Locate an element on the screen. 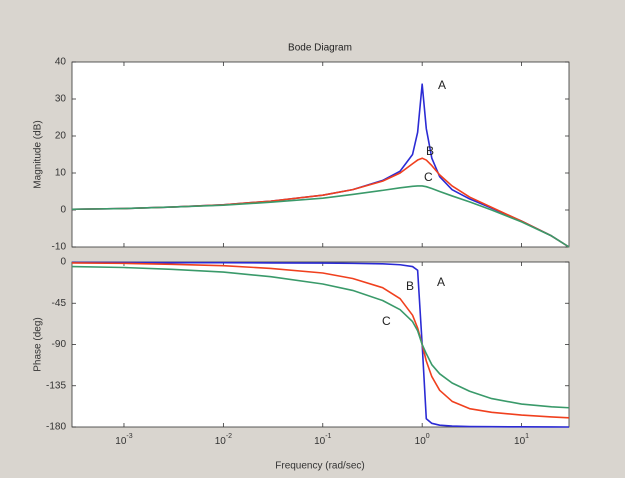  x-tick-label: 10⁻¹ is located at coordinates (322, 440).